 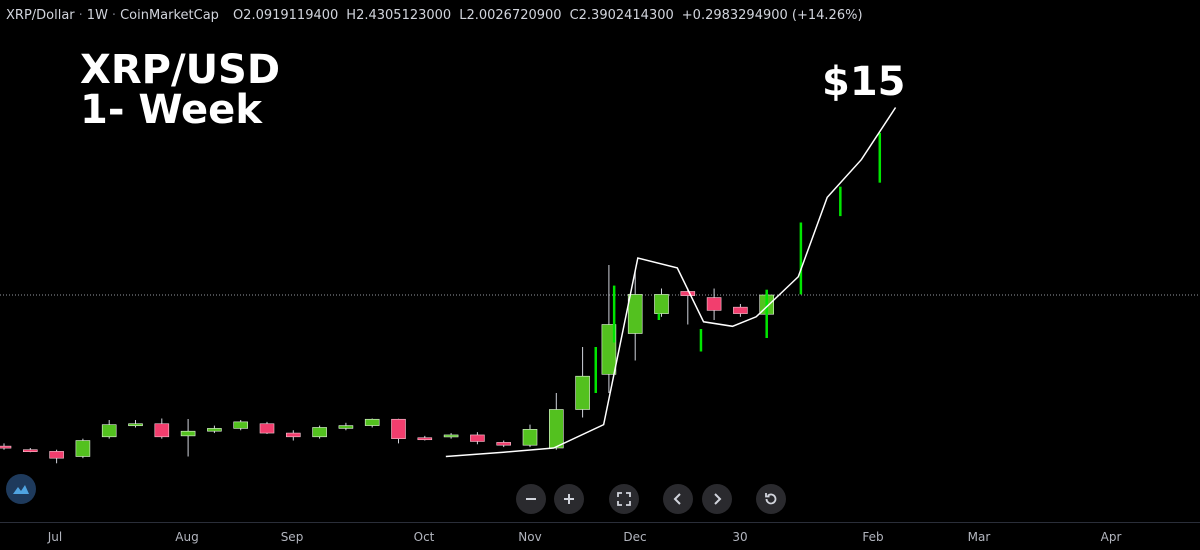 I want to click on chart-title: XRP/USD 1- Week, so click(x=180, y=90).